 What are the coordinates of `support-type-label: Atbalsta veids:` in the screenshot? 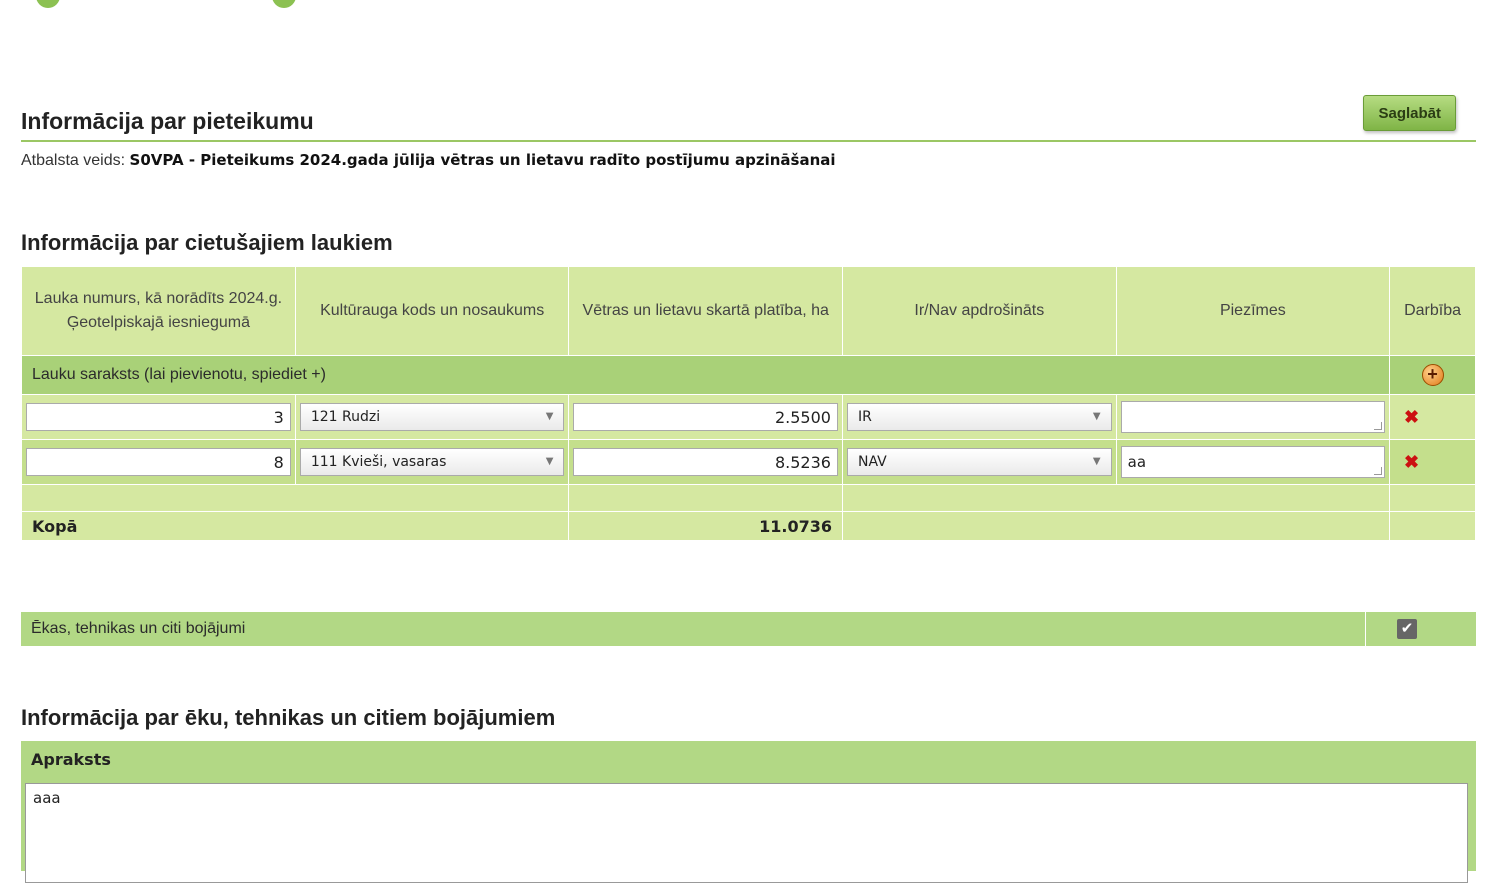 It's located at (73, 160).